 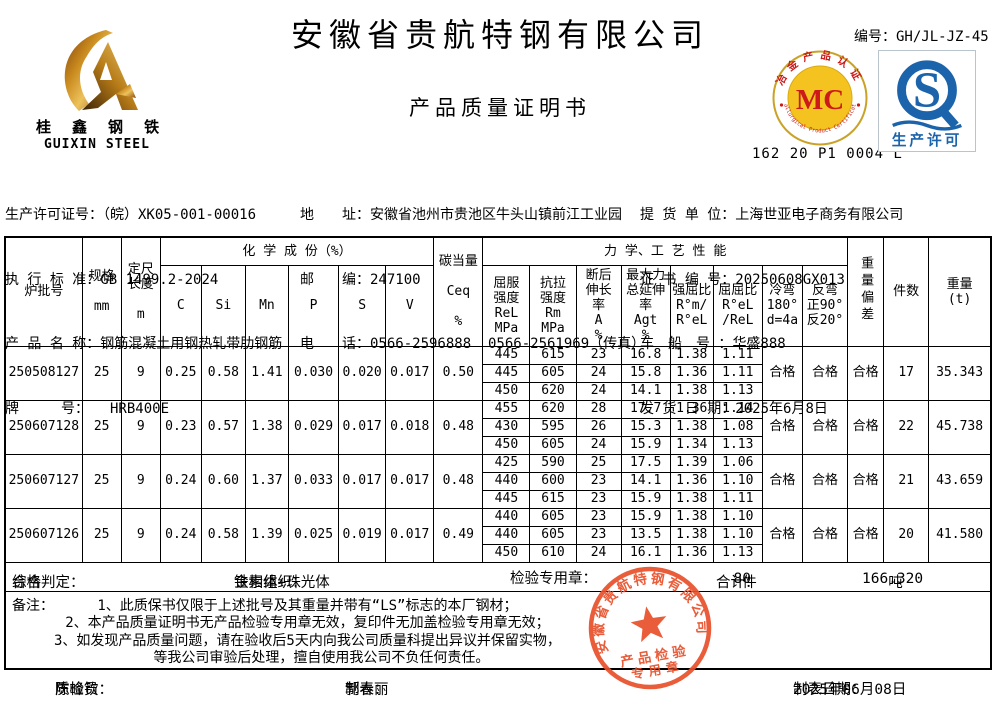 What do you see at coordinates (472, 216) in the screenshot?
I see `info-line: 地 址：安徽省池州市贵池区牛头山镇前江工业园` at bounding box center [472, 216].